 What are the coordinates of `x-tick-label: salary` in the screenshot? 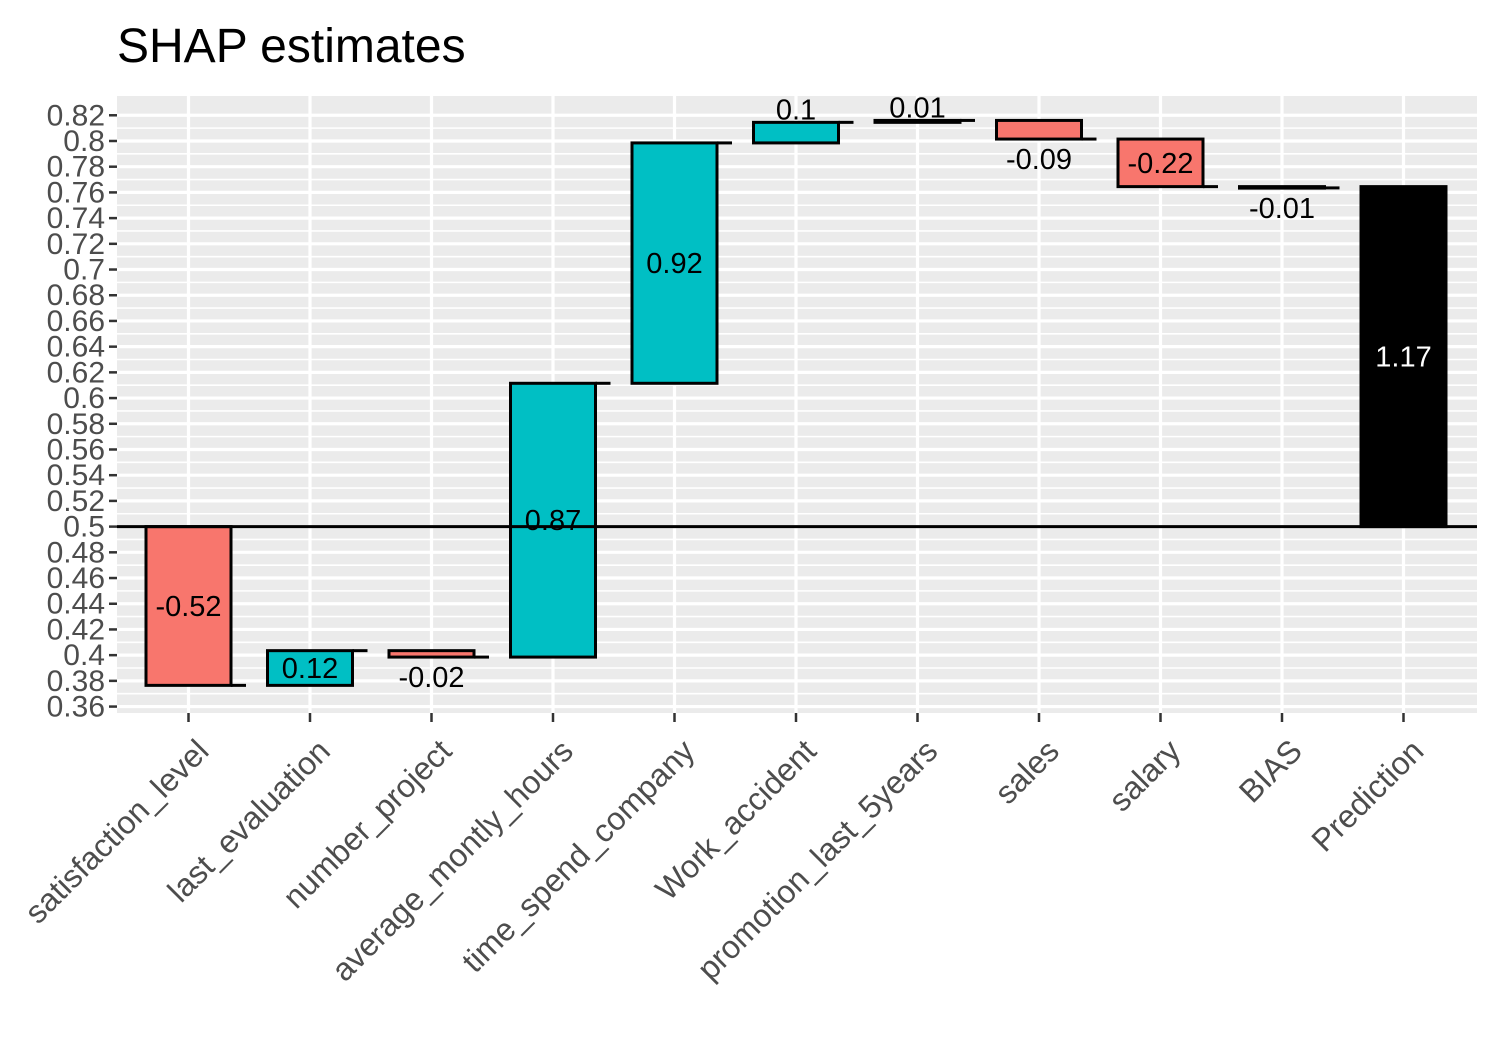 It's located at (1145, 775).